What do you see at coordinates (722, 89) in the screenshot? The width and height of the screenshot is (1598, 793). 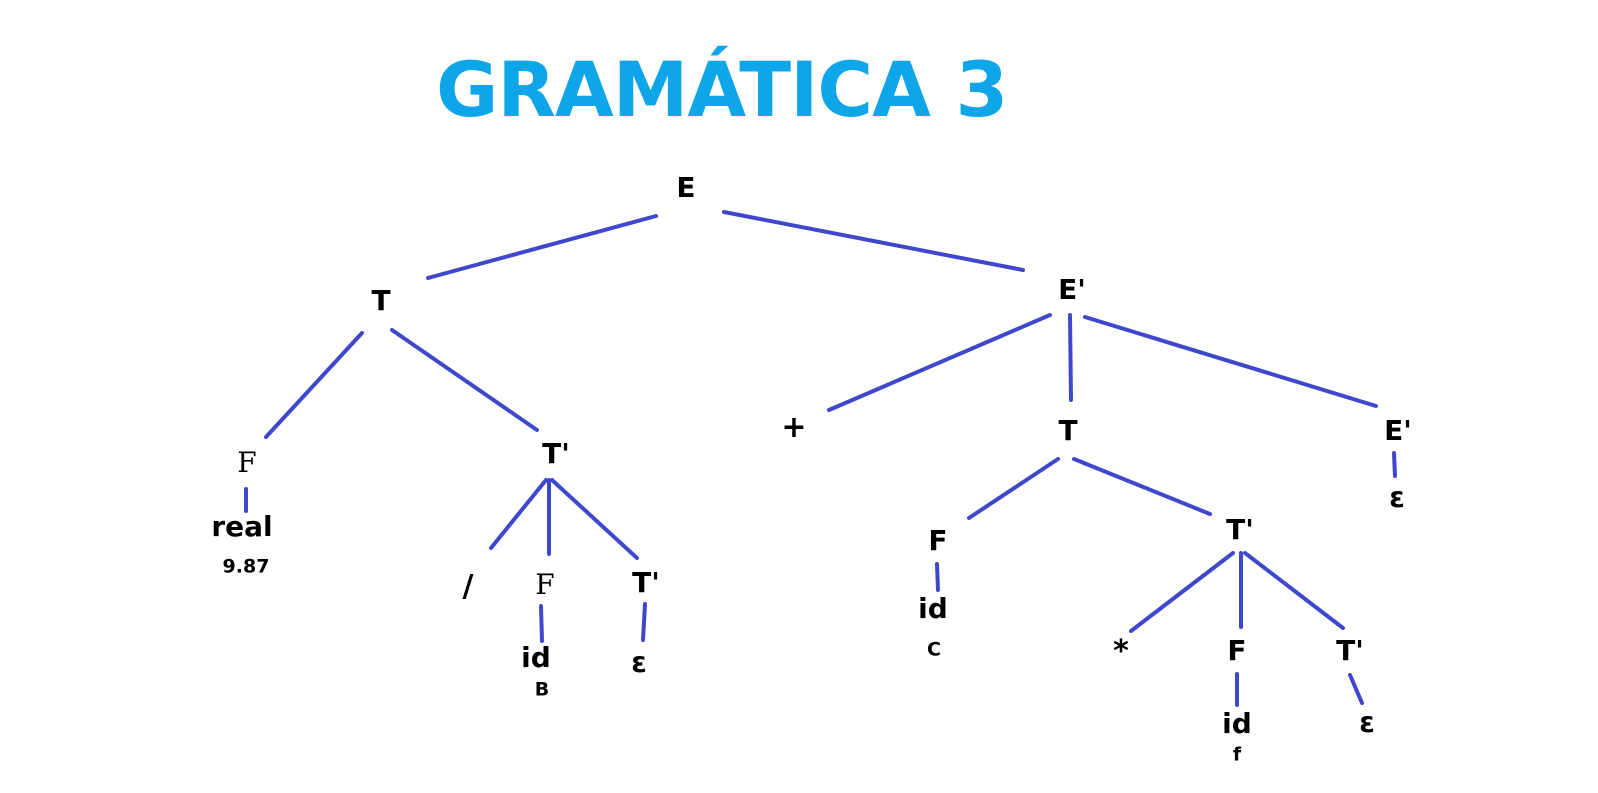 I see `diagram-title: GRAMÁTICA 3` at bounding box center [722, 89].